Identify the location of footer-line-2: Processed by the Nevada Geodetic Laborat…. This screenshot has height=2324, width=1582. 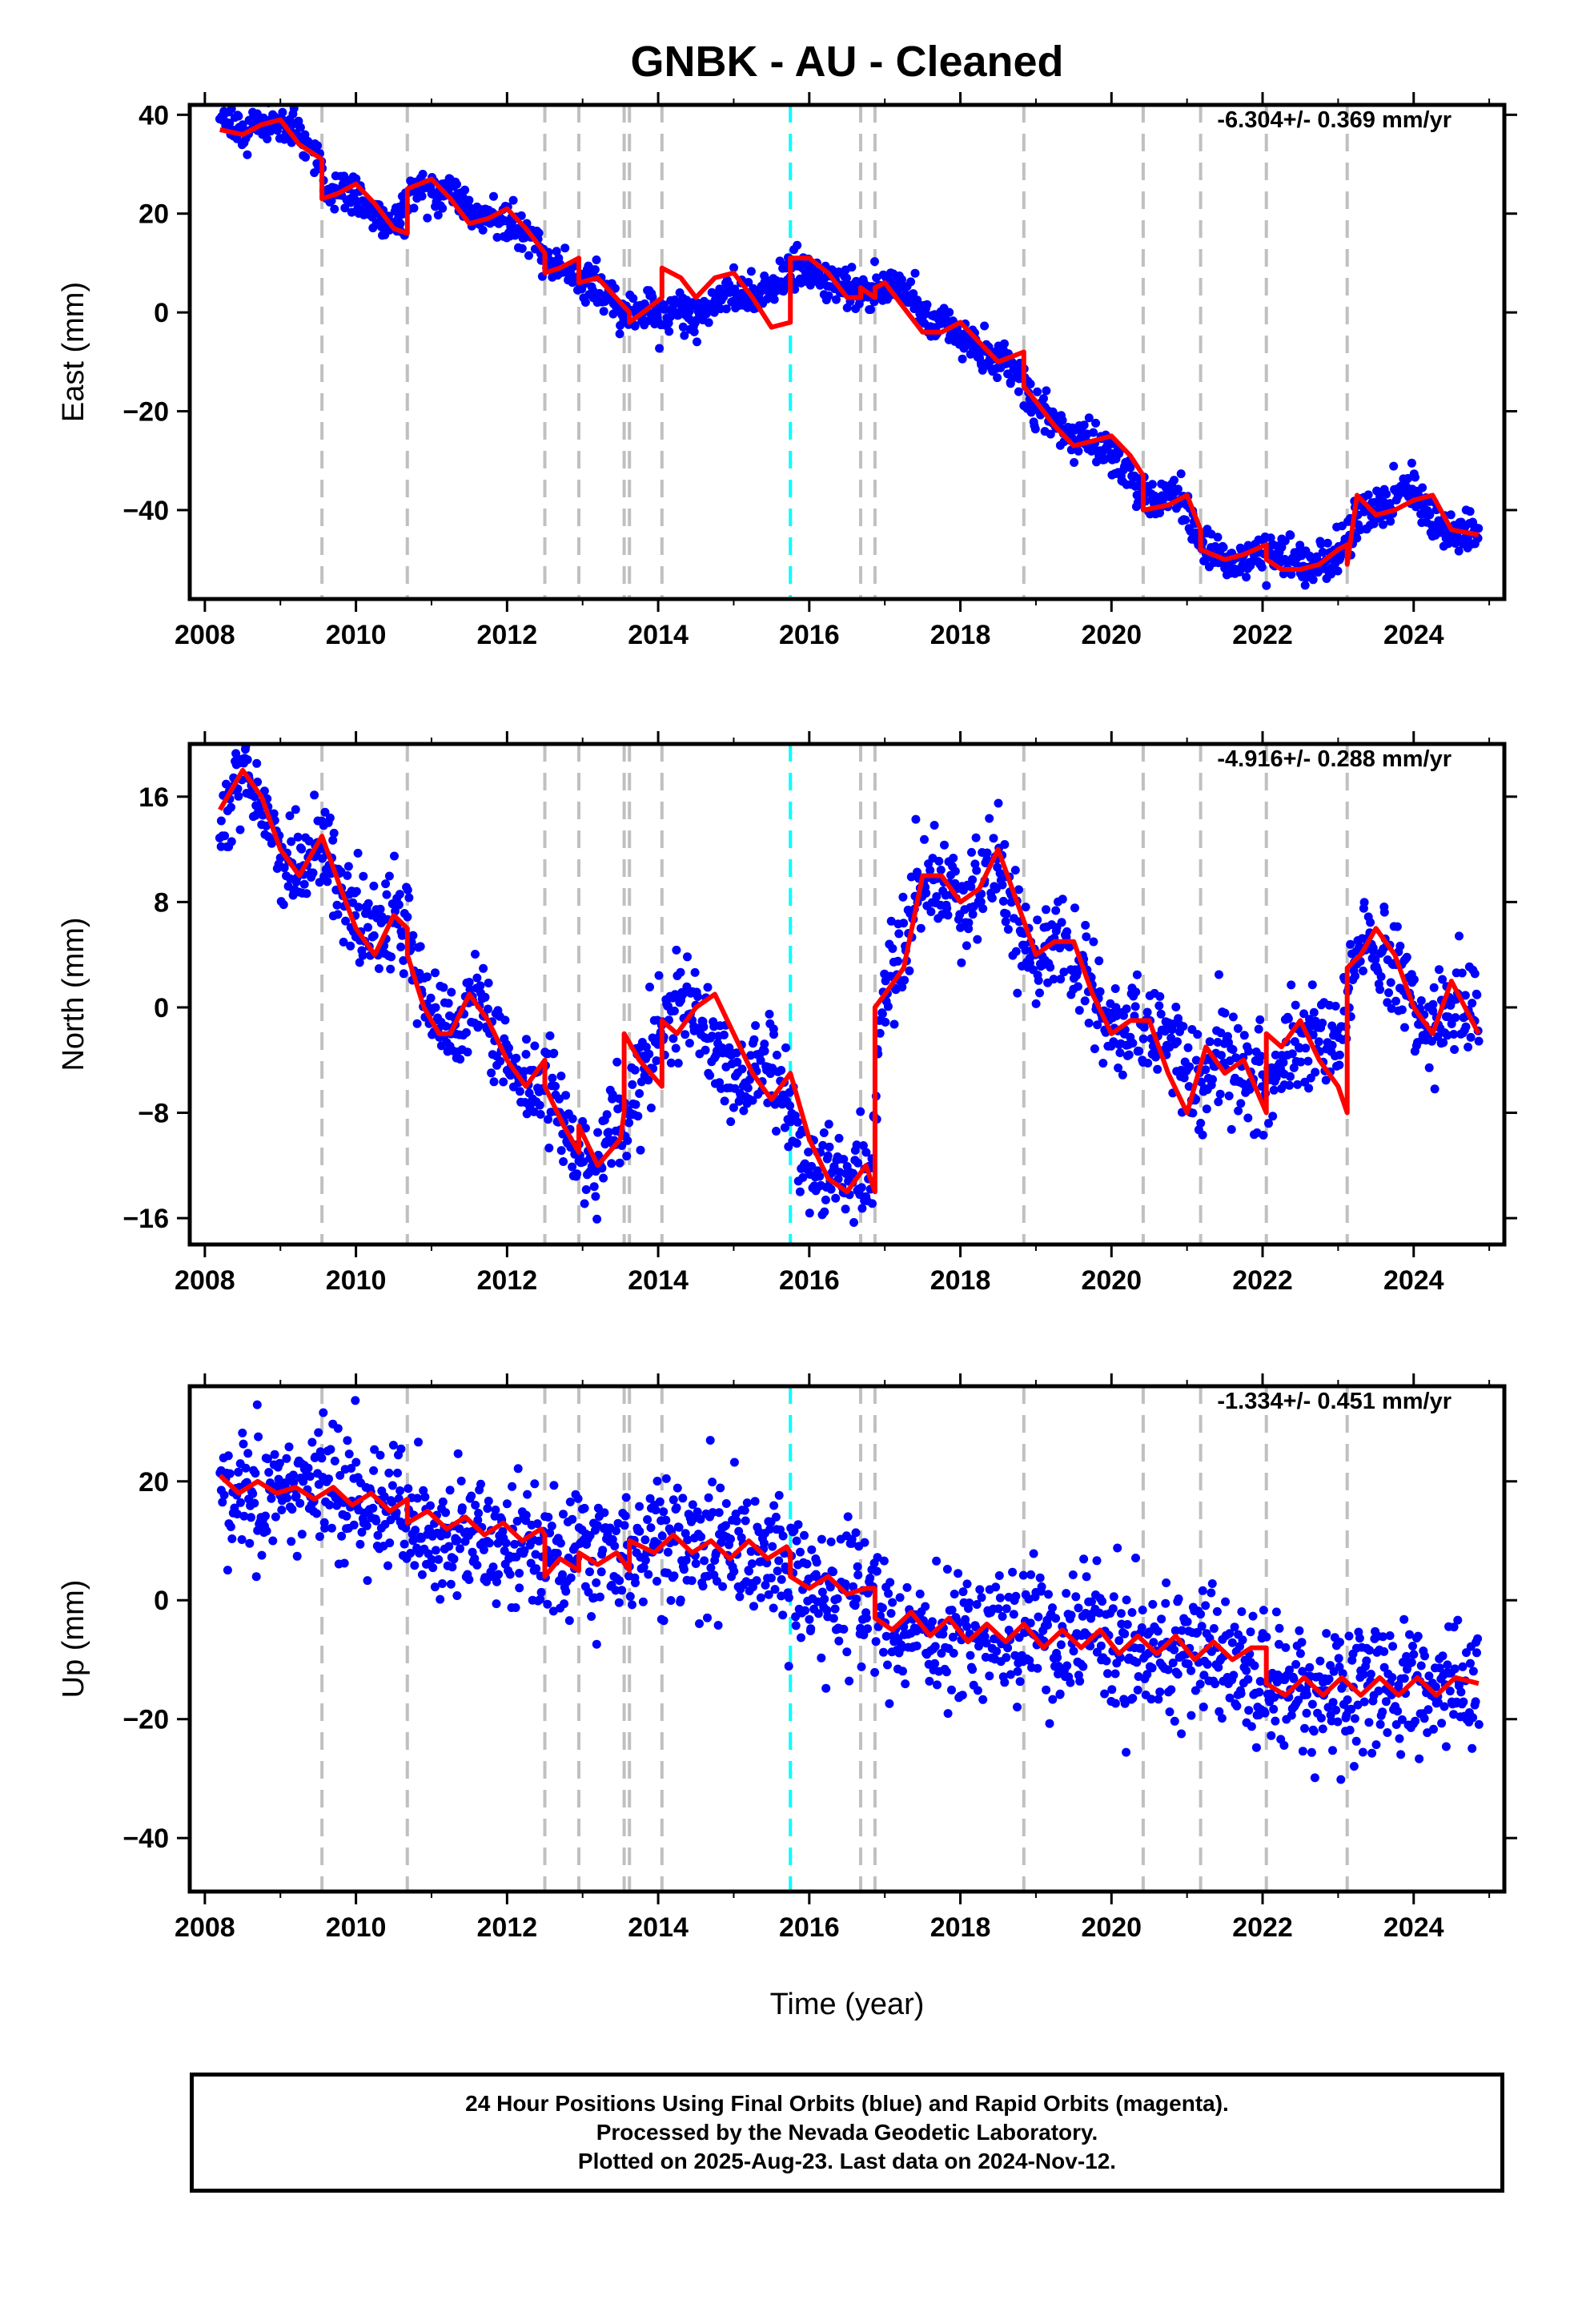
(847, 2132).